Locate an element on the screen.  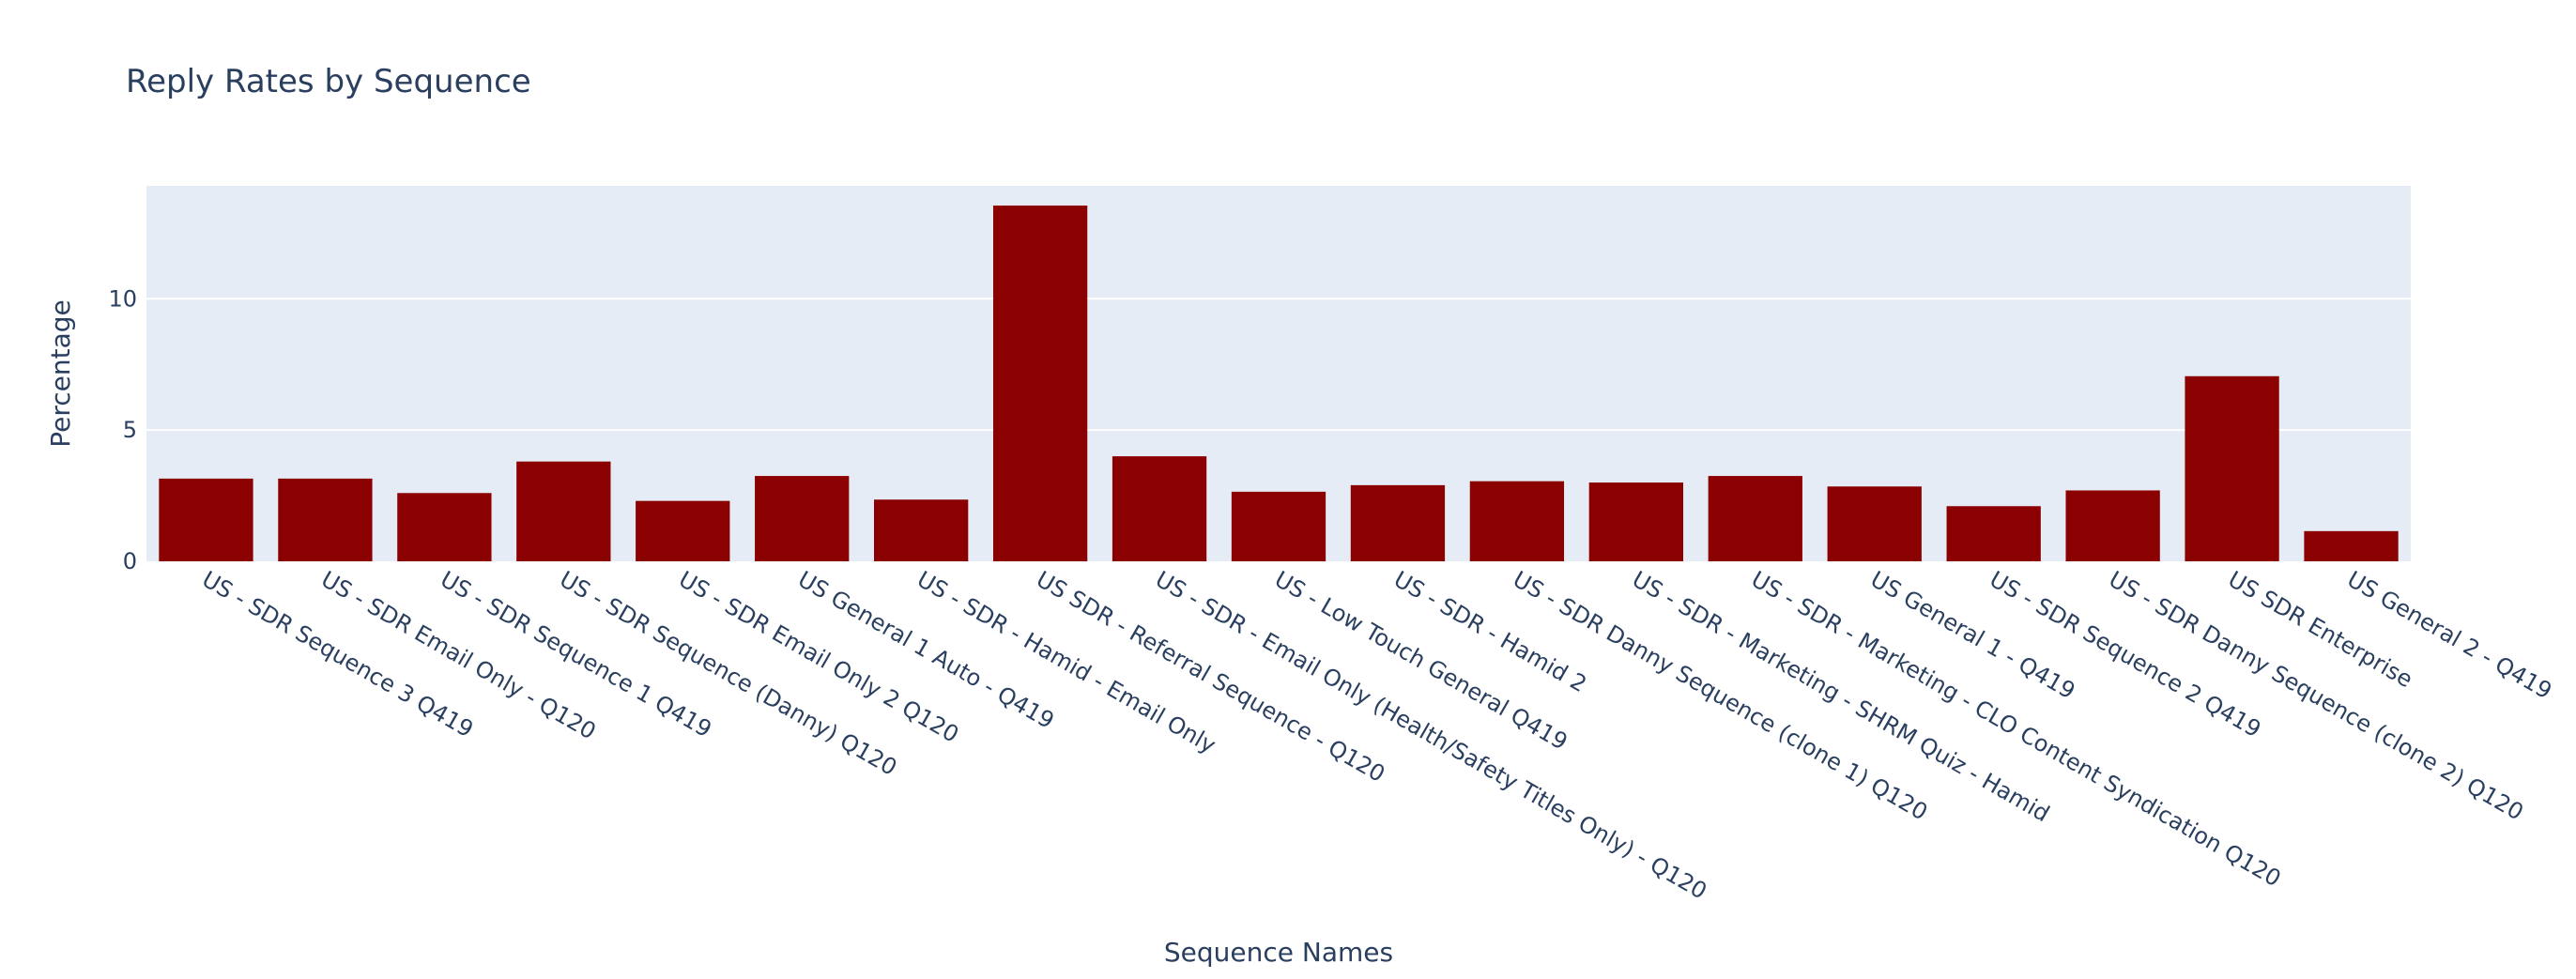
chart-title: Reply Rates by Sequence is located at coordinates (329, 81).